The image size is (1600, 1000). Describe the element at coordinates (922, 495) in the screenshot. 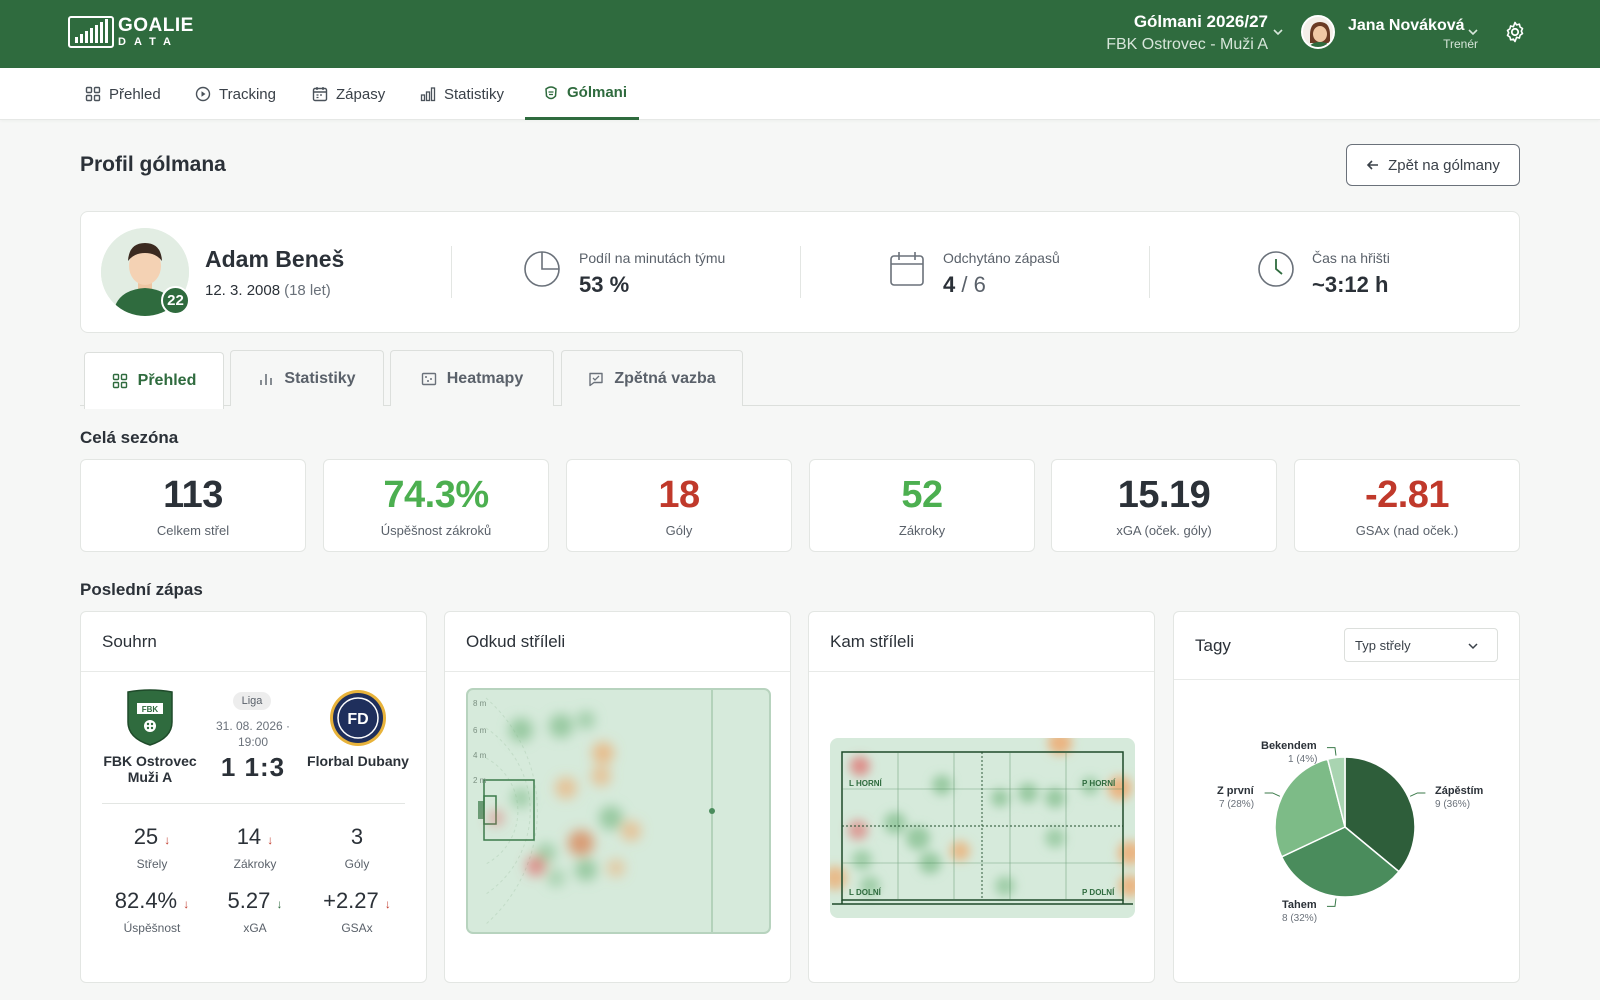

I see `kpi-value: 52` at that location.